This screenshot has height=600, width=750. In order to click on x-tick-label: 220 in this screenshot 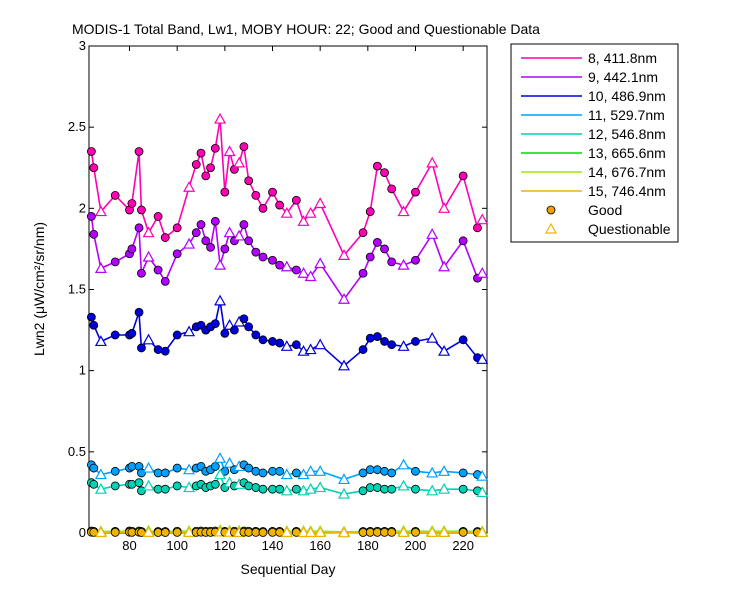, I will do `click(463, 545)`.